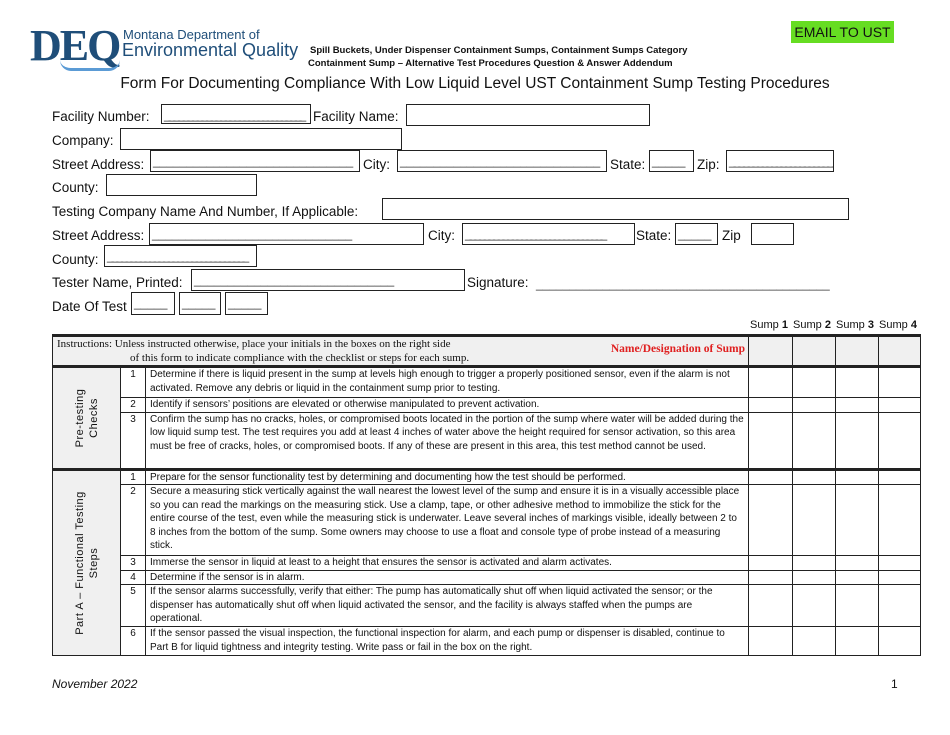 The height and width of the screenshot is (735, 950). I want to click on city-label: City:, so click(376, 164).